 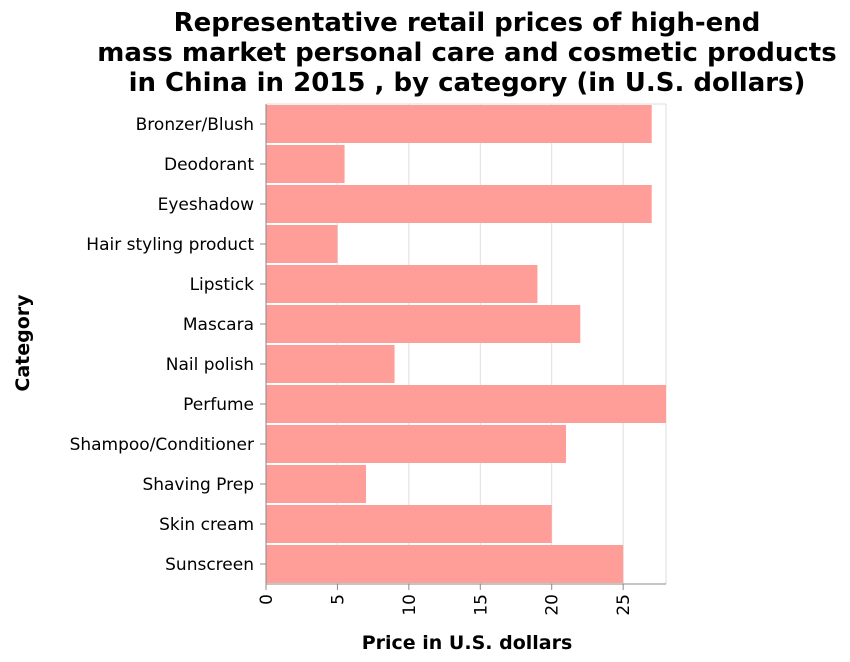 I want to click on y-tick-label-9: Shaving Prep, so click(x=198, y=485).